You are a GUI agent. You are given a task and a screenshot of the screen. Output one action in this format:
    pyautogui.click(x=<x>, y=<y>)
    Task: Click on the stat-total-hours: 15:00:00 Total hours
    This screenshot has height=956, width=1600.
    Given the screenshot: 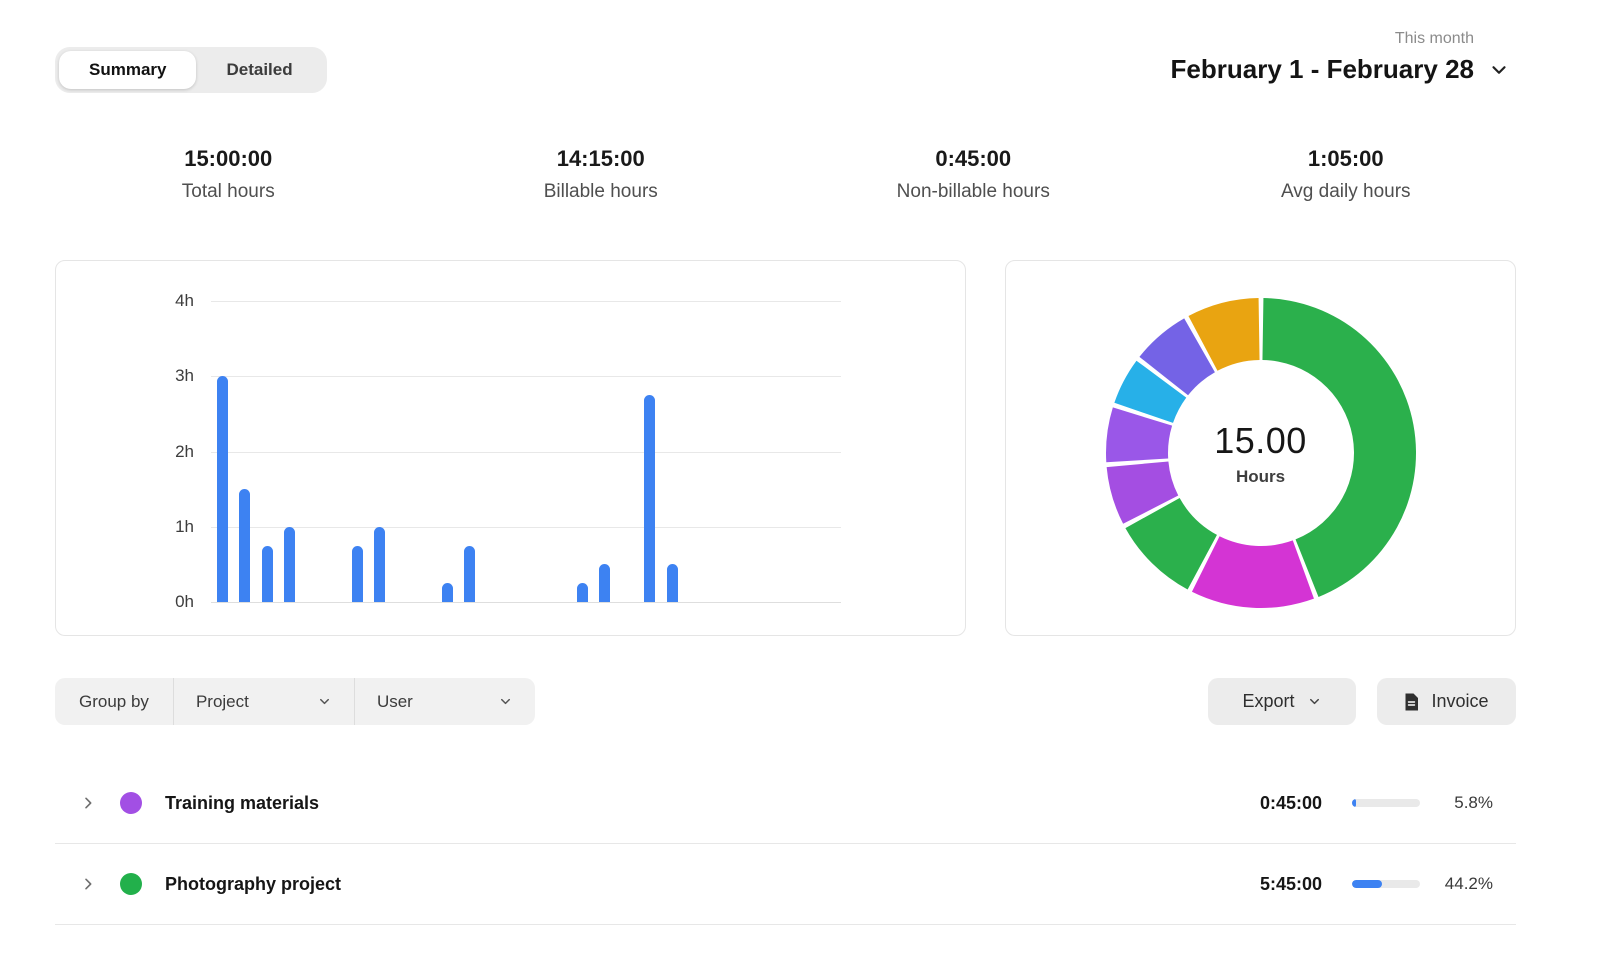 What is the action you would take?
    pyautogui.click(x=228, y=174)
    